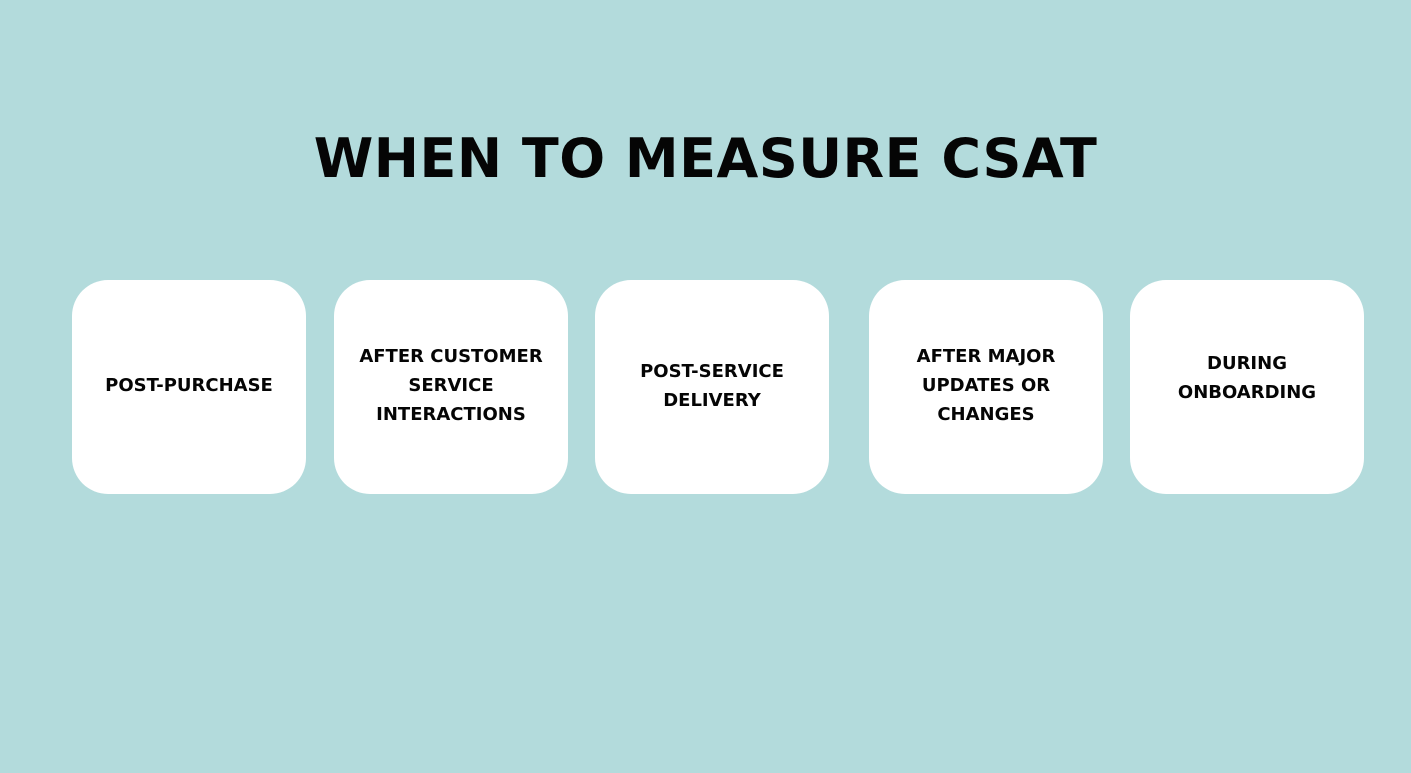 The width and height of the screenshot is (1411, 773). I want to click on card-label: POST-PURCHASE, so click(189, 385).